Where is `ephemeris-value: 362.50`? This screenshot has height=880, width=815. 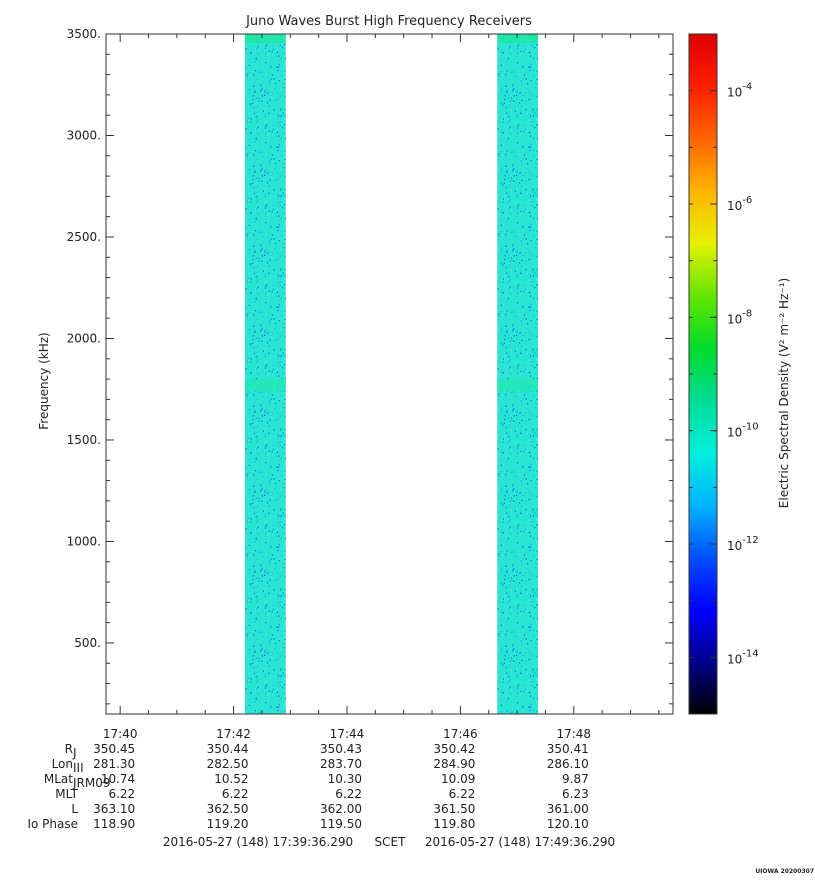 ephemeris-value: 362.50 is located at coordinates (228, 809).